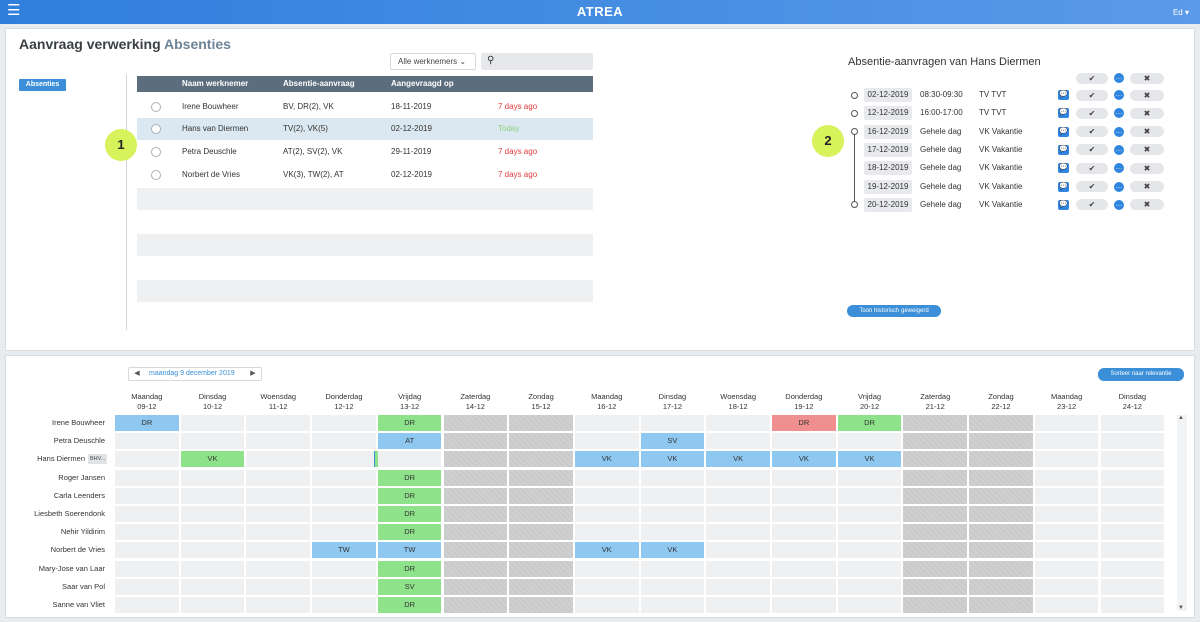 The height and width of the screenshot is (622, 1200). I want to click on absence-event: AT, so click(409, 441).